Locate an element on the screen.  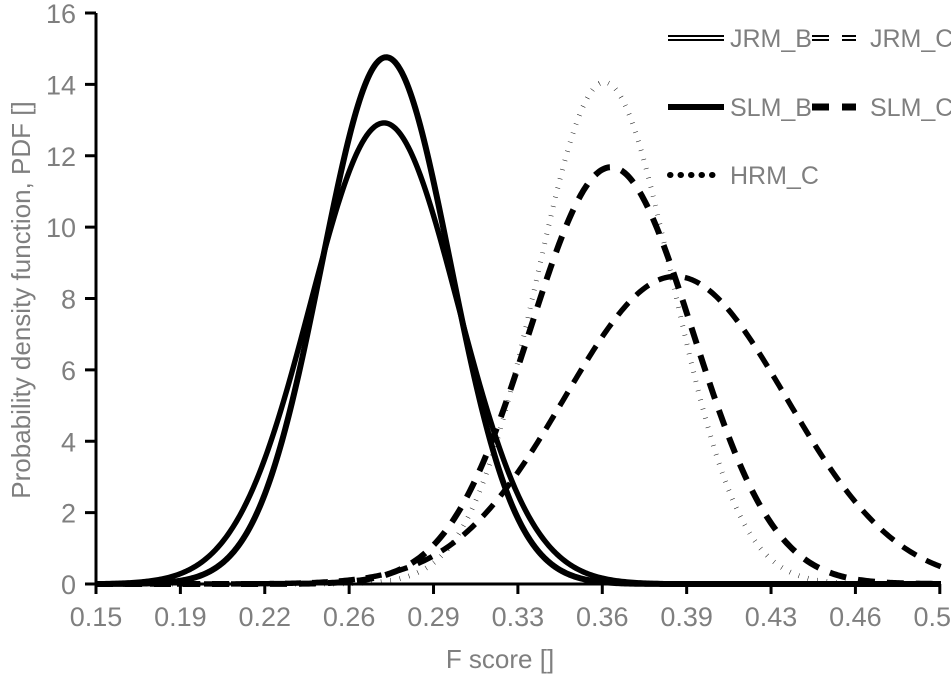
x-tick-label: 0.22 is located at coordinates (264, 617).